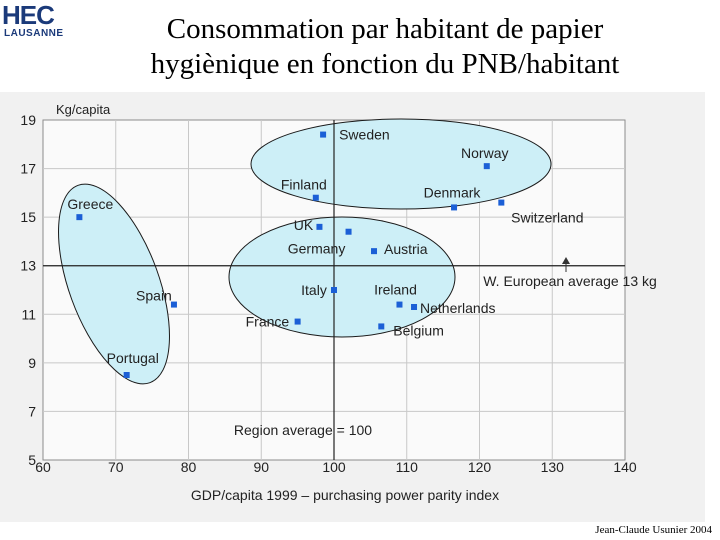  I want to click on title-line-2: hygiènique en fonction du PNB/habitant, so click(385, 64).